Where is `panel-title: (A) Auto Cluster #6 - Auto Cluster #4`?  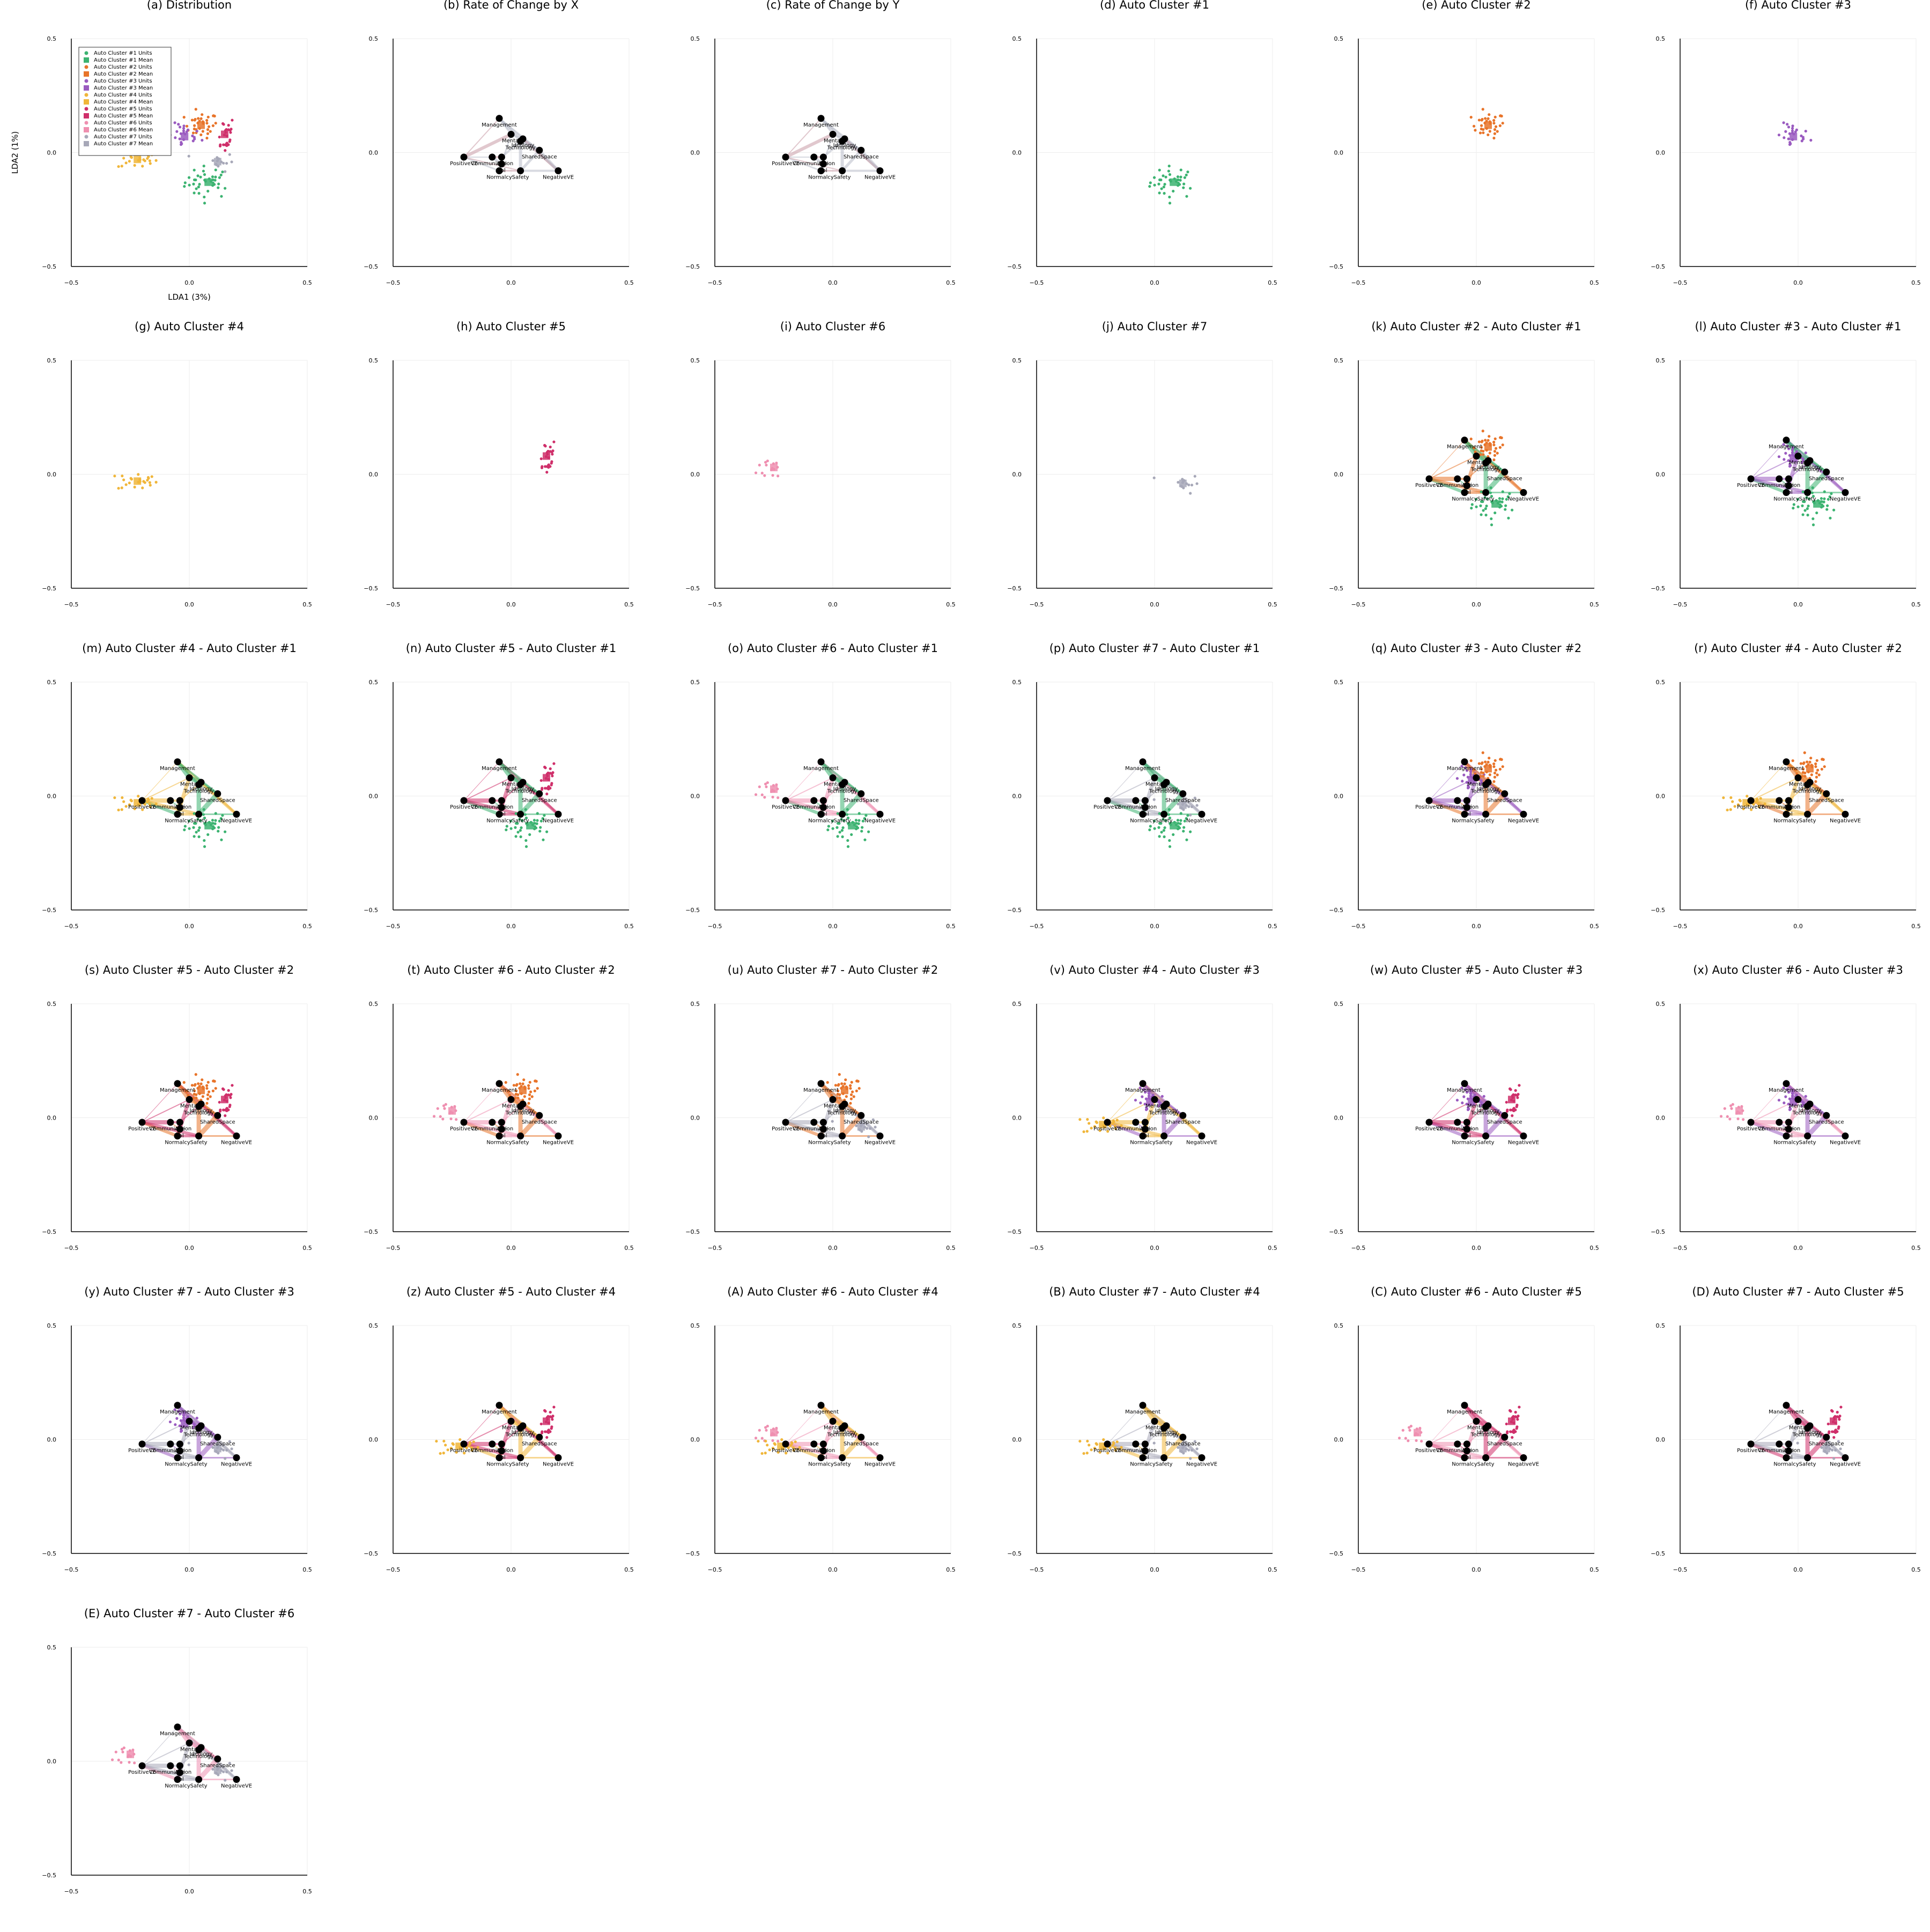
panel-title: (A) Auto Cluster #6 - Auto Cluster #4 is located at coordinates (832, 1291).